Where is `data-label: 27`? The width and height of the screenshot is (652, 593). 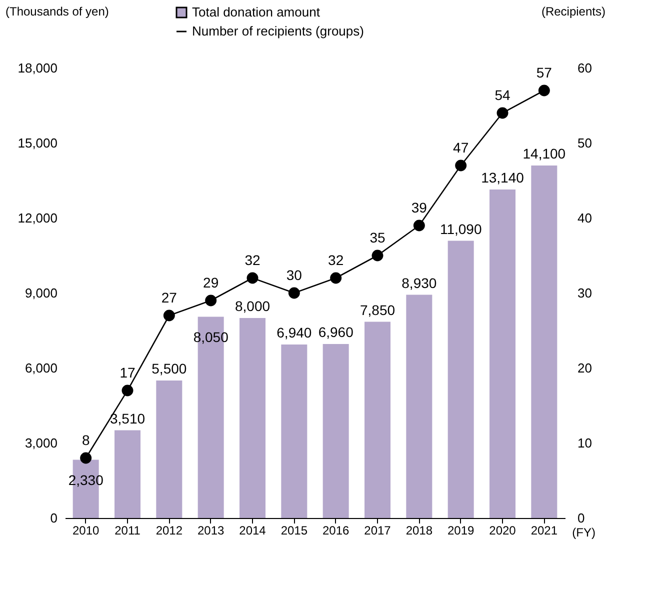
data-label: 27 is located at coordinates (169, 298).